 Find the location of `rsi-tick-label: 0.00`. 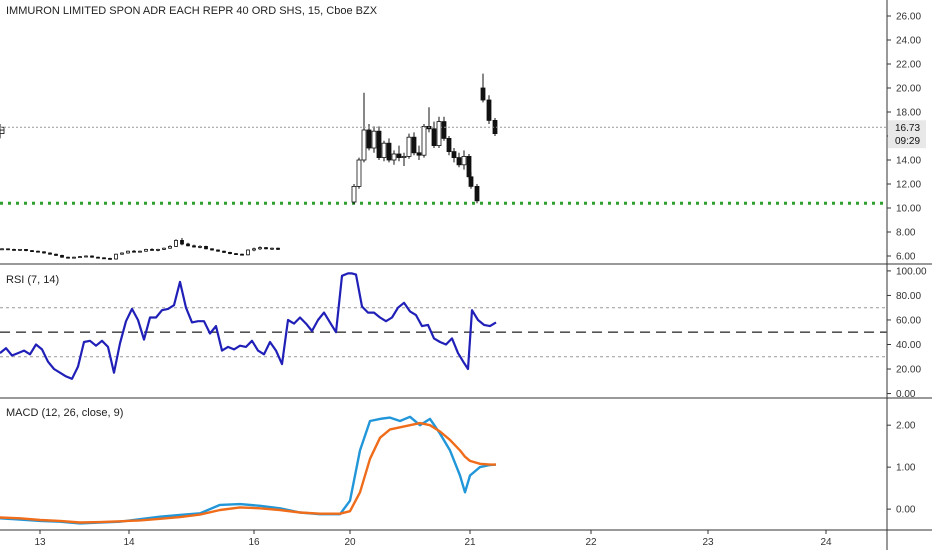

rsi-tick-label: 0.00 is located at coordinates (906, 394).